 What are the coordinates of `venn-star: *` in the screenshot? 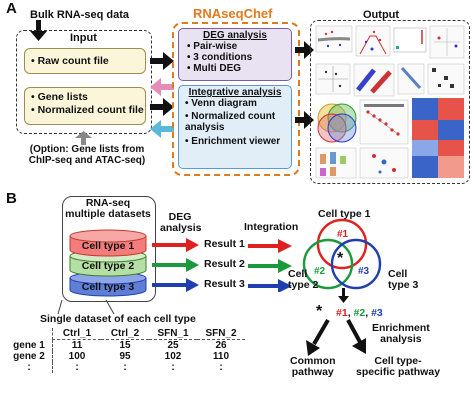 It's located at (340, 258).